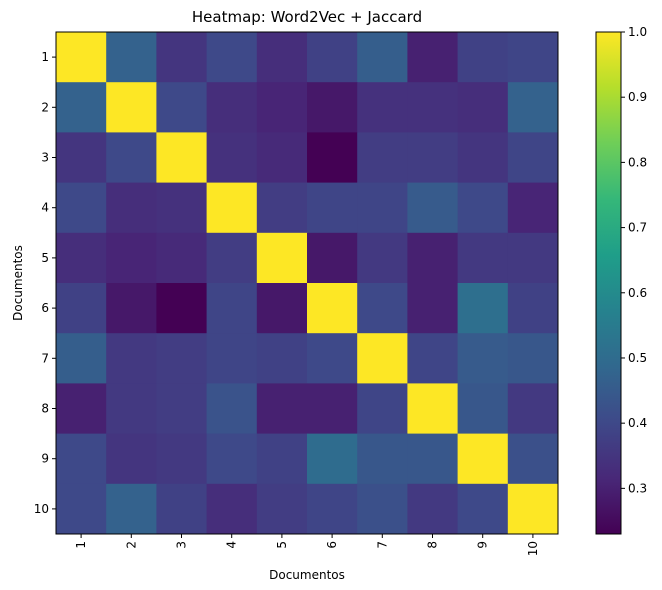 The height and width of the screenshot is (590, 662). Describe the element at coordinates (533, 548) in the screenshot. I see `x-tick-label: 10` at that location.